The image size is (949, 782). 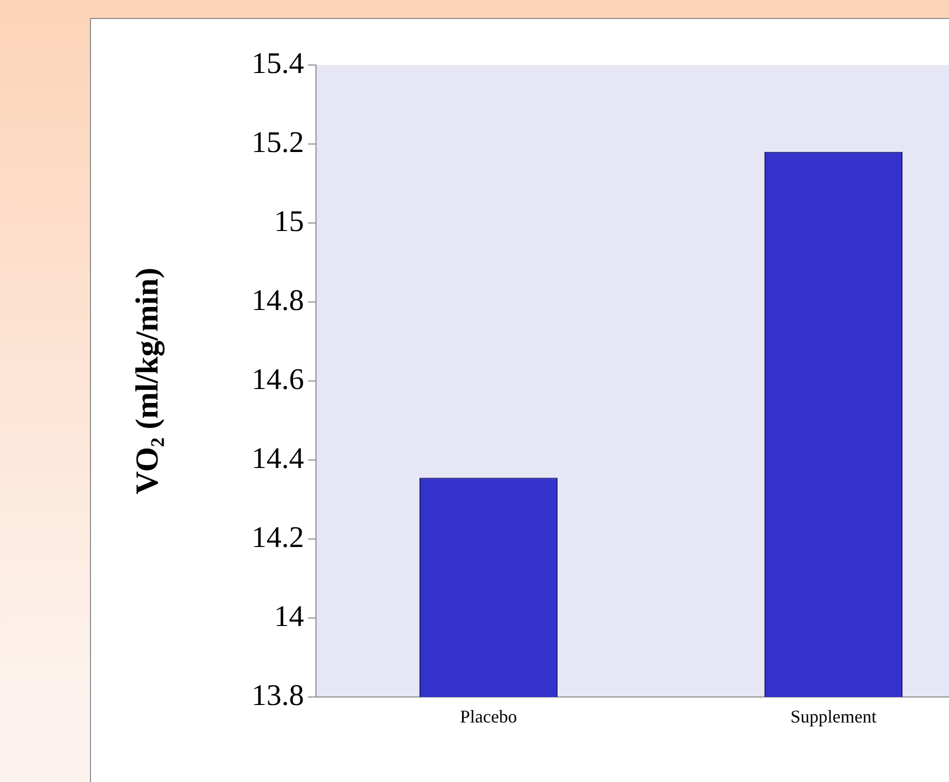 What do you see at coordinates (278, 695) in the screenshot?
I see `y-tick-label: 13.8` at bounding box center [278, 695].